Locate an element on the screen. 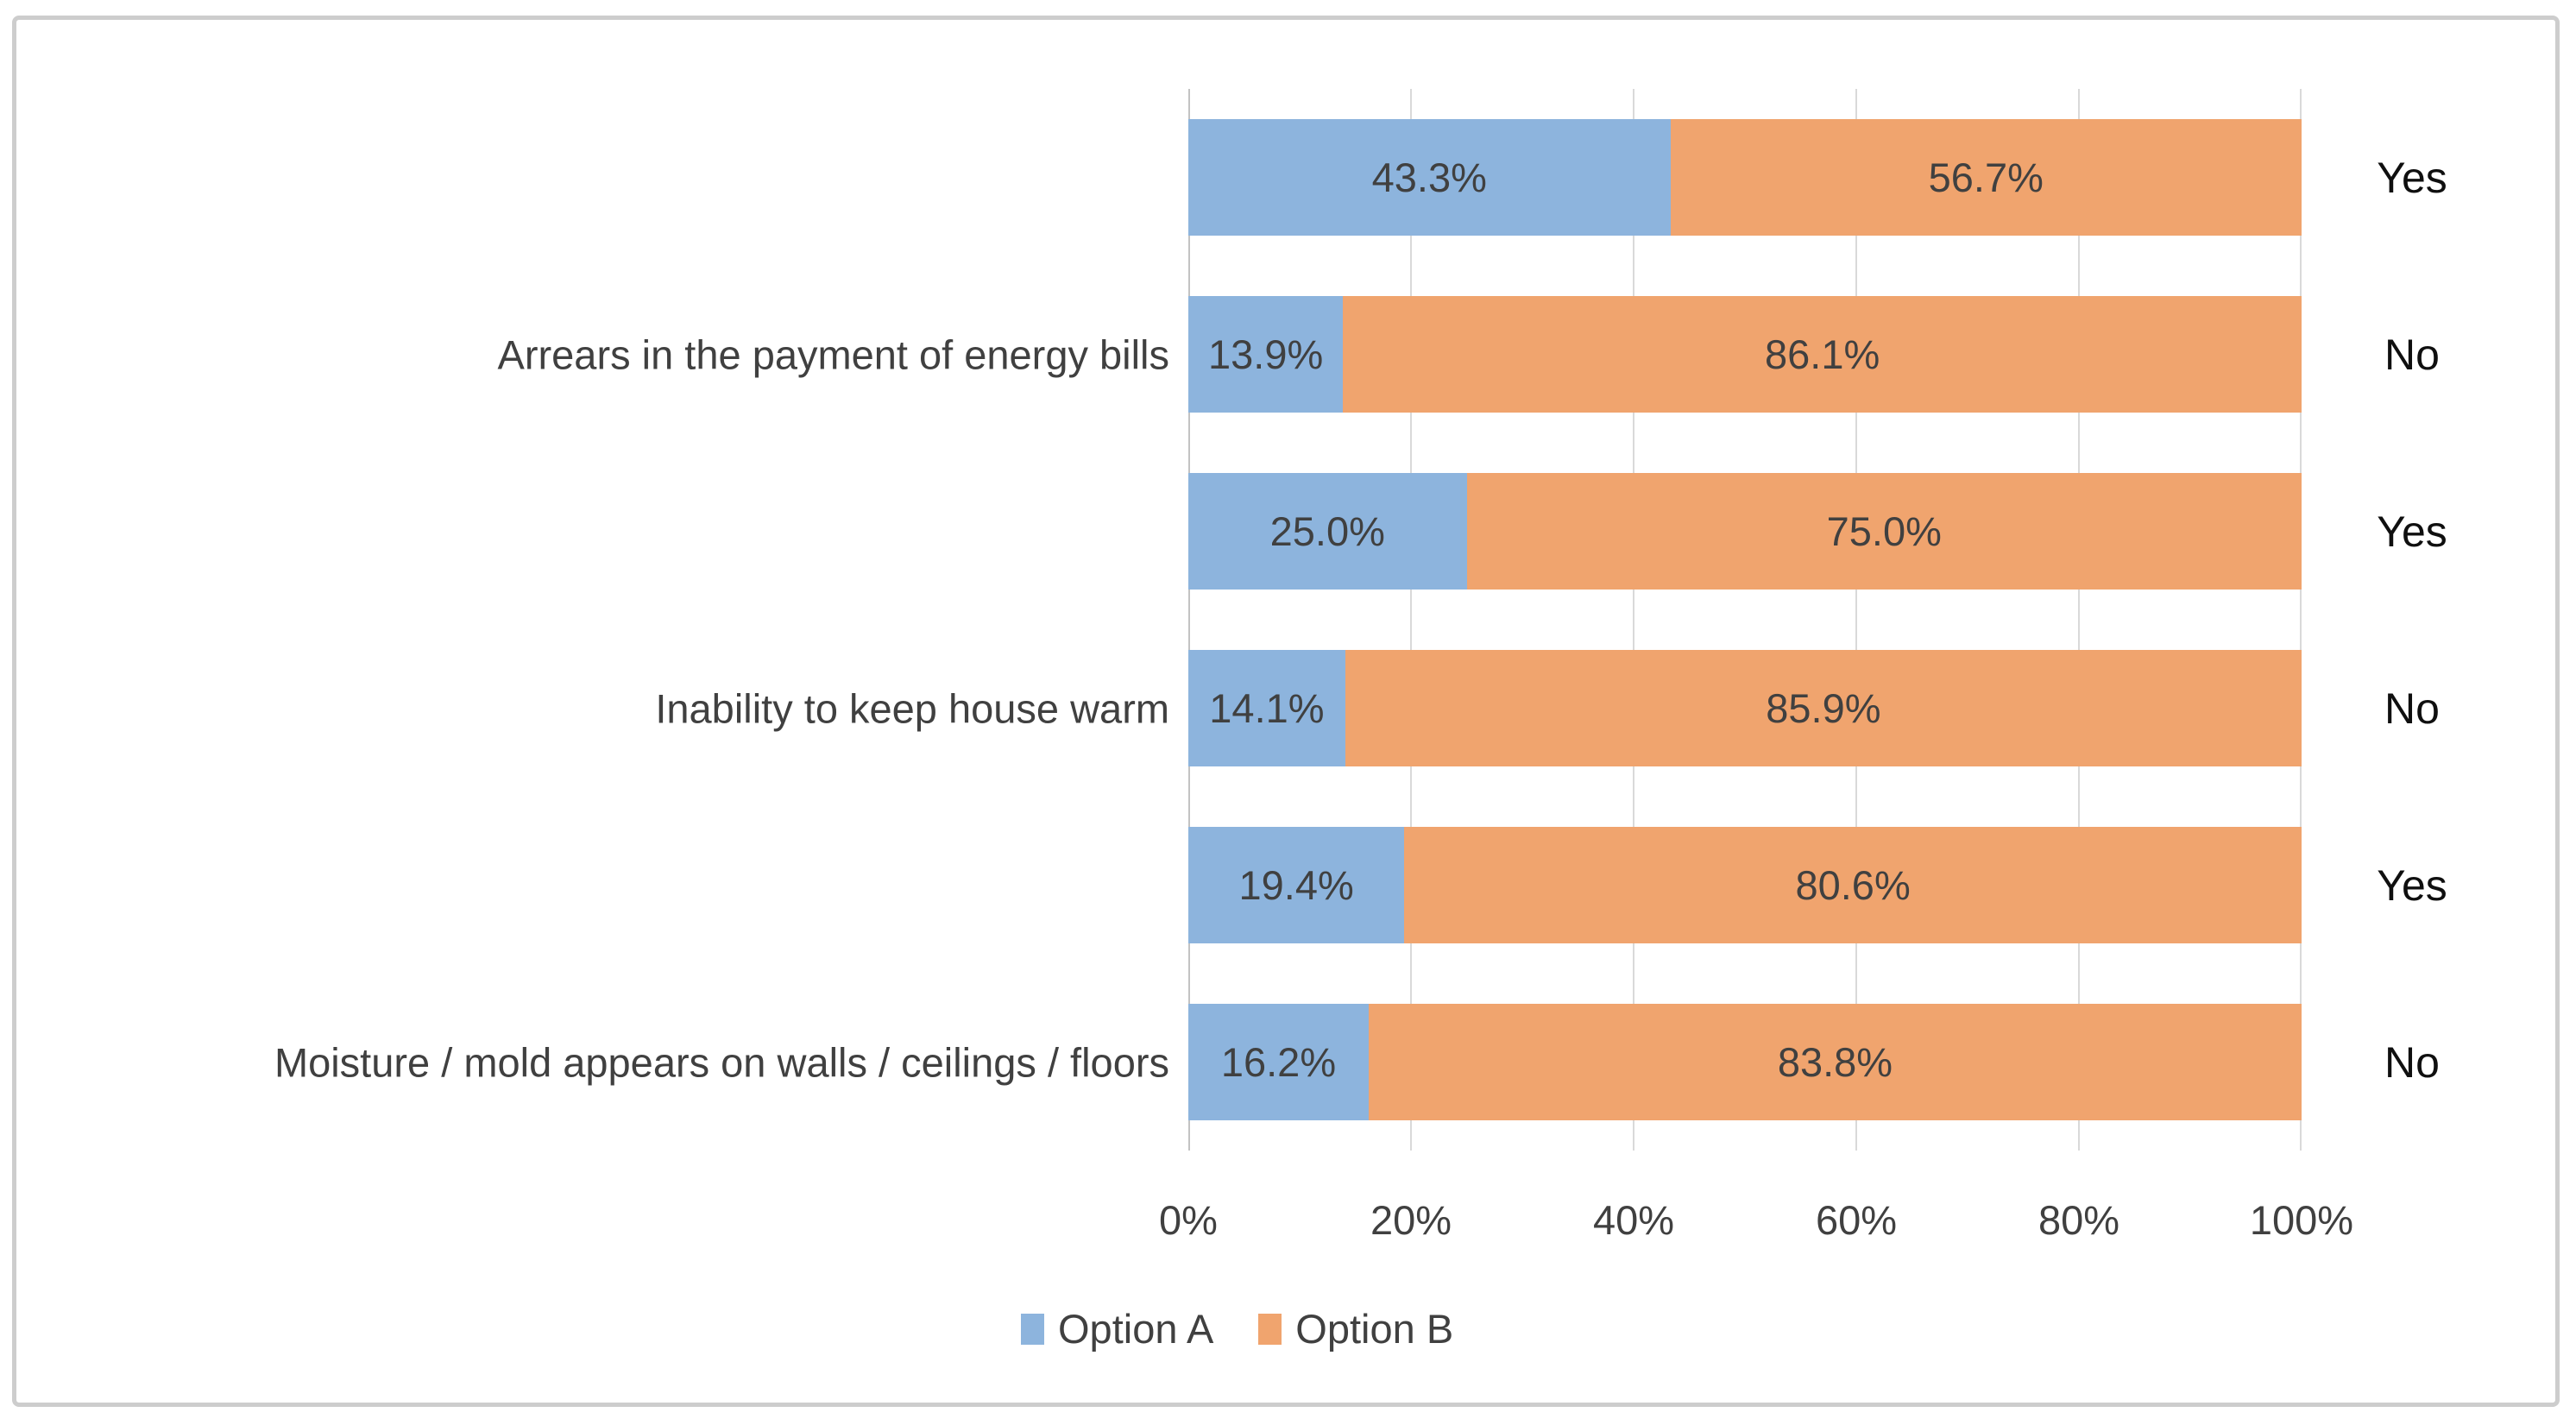 This screenshot has width=2576, height=1425. bar-segment-option-a: 14.1% is located at coordinates (1266, 708).